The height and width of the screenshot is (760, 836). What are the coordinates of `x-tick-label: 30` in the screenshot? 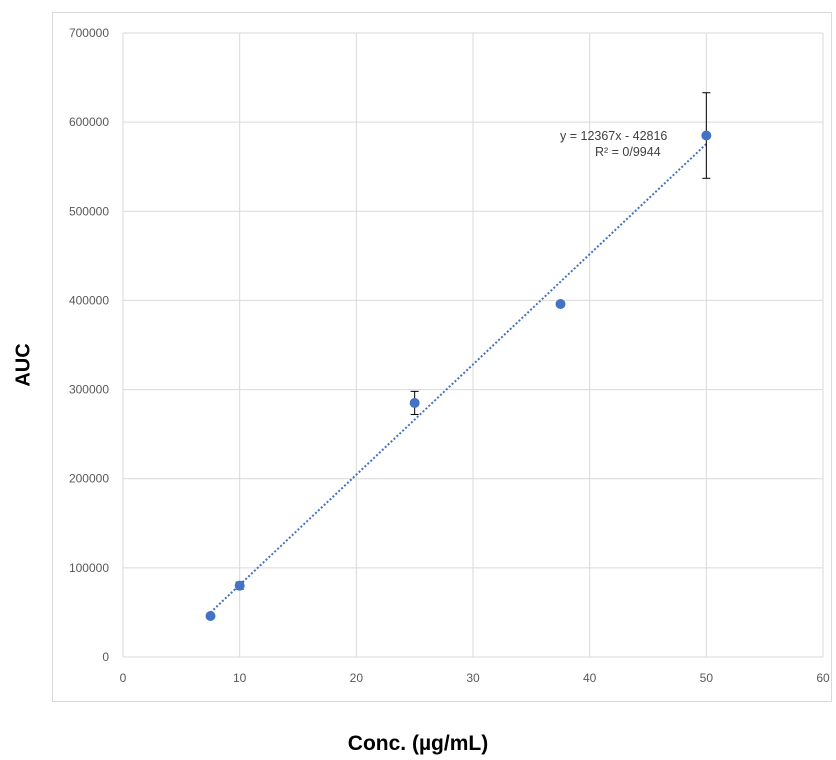 It's located at (473, 678).